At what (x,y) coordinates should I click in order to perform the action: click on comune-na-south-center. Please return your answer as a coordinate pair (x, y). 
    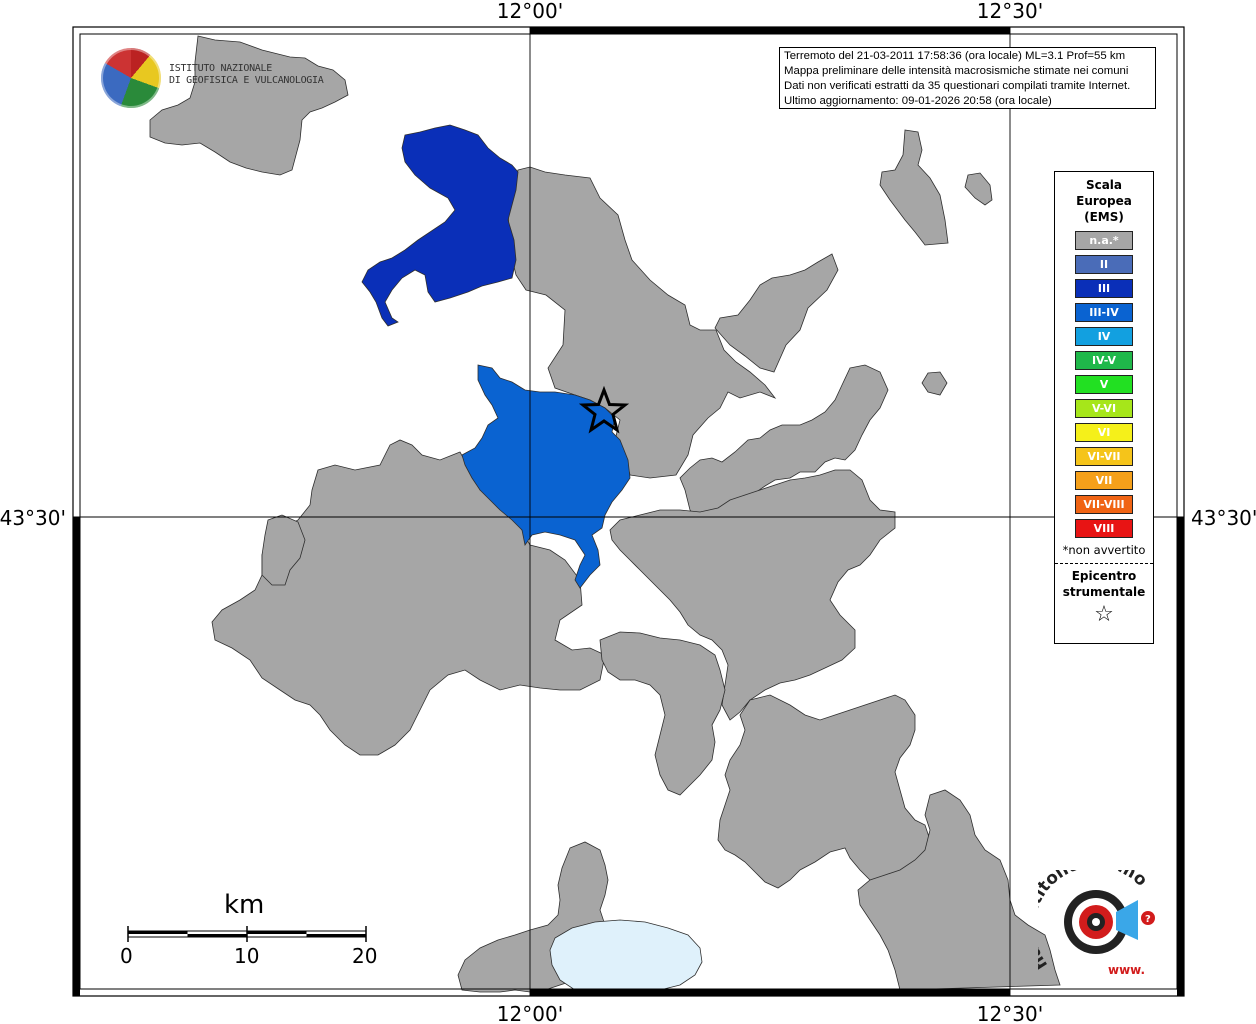
    Looking at the image, I should click on (662, 713).